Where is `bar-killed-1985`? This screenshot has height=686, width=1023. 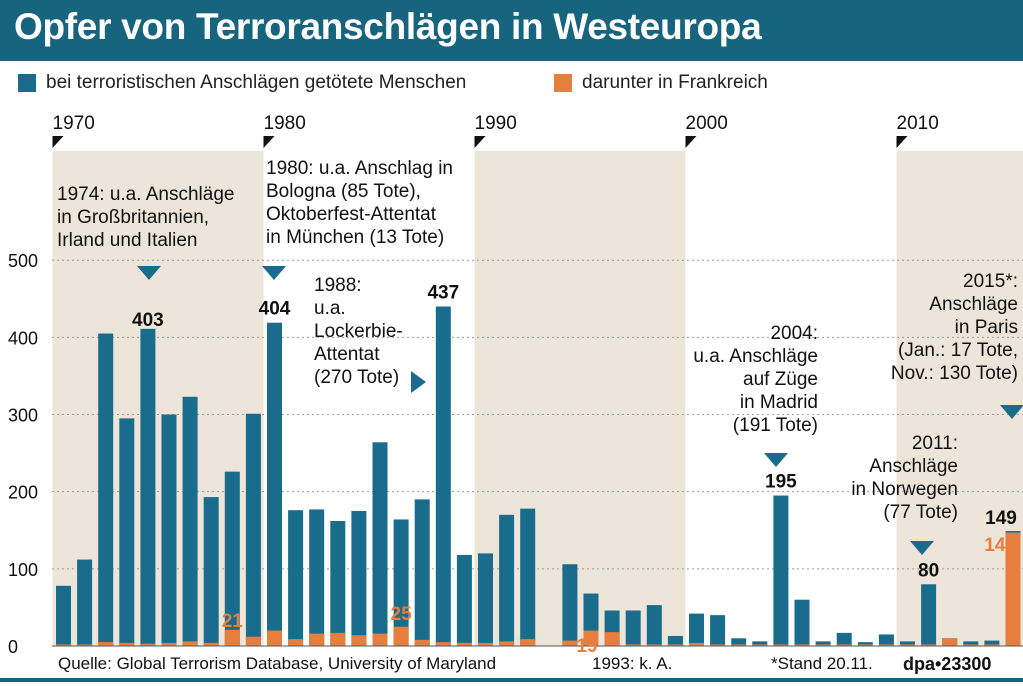 bar-killed-1985 is located at coordinates (380, 544).